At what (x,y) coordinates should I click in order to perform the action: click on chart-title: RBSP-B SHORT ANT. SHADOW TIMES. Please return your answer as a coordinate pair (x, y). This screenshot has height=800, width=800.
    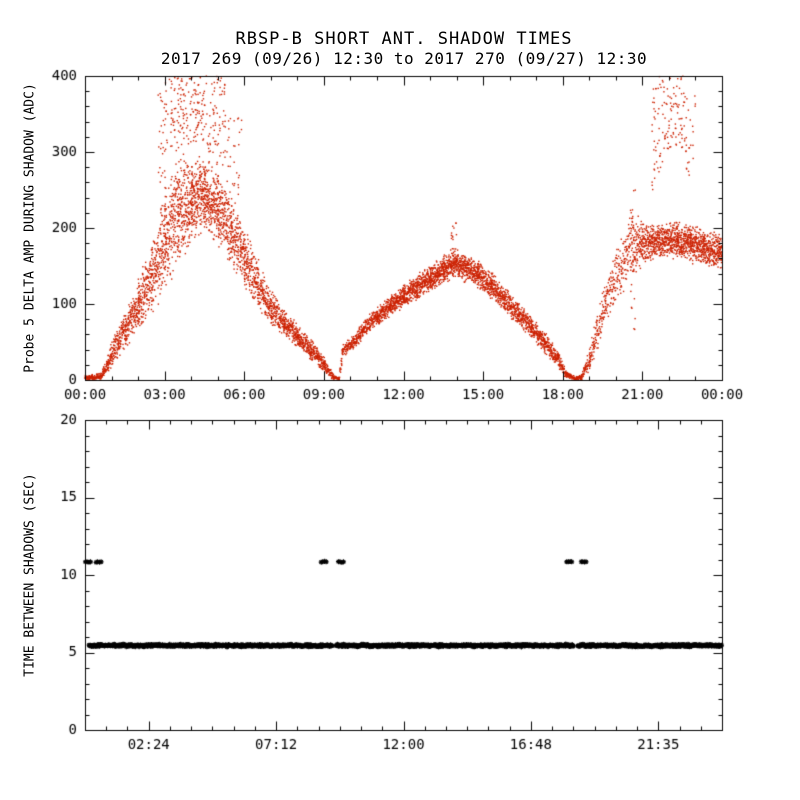
    Looking at the image, I should click on (404, 39).